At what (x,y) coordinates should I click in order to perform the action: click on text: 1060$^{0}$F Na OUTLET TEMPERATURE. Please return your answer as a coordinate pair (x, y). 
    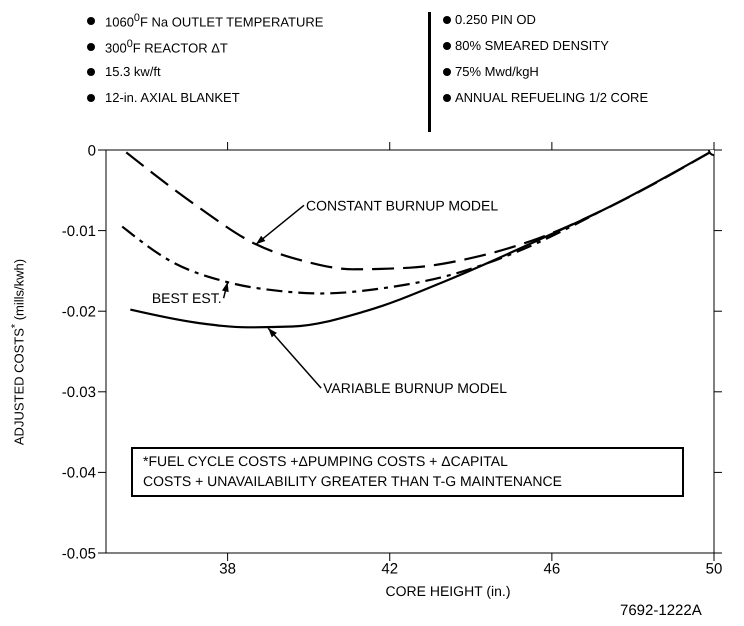
    Looking at the image, I should click on (214, 21).